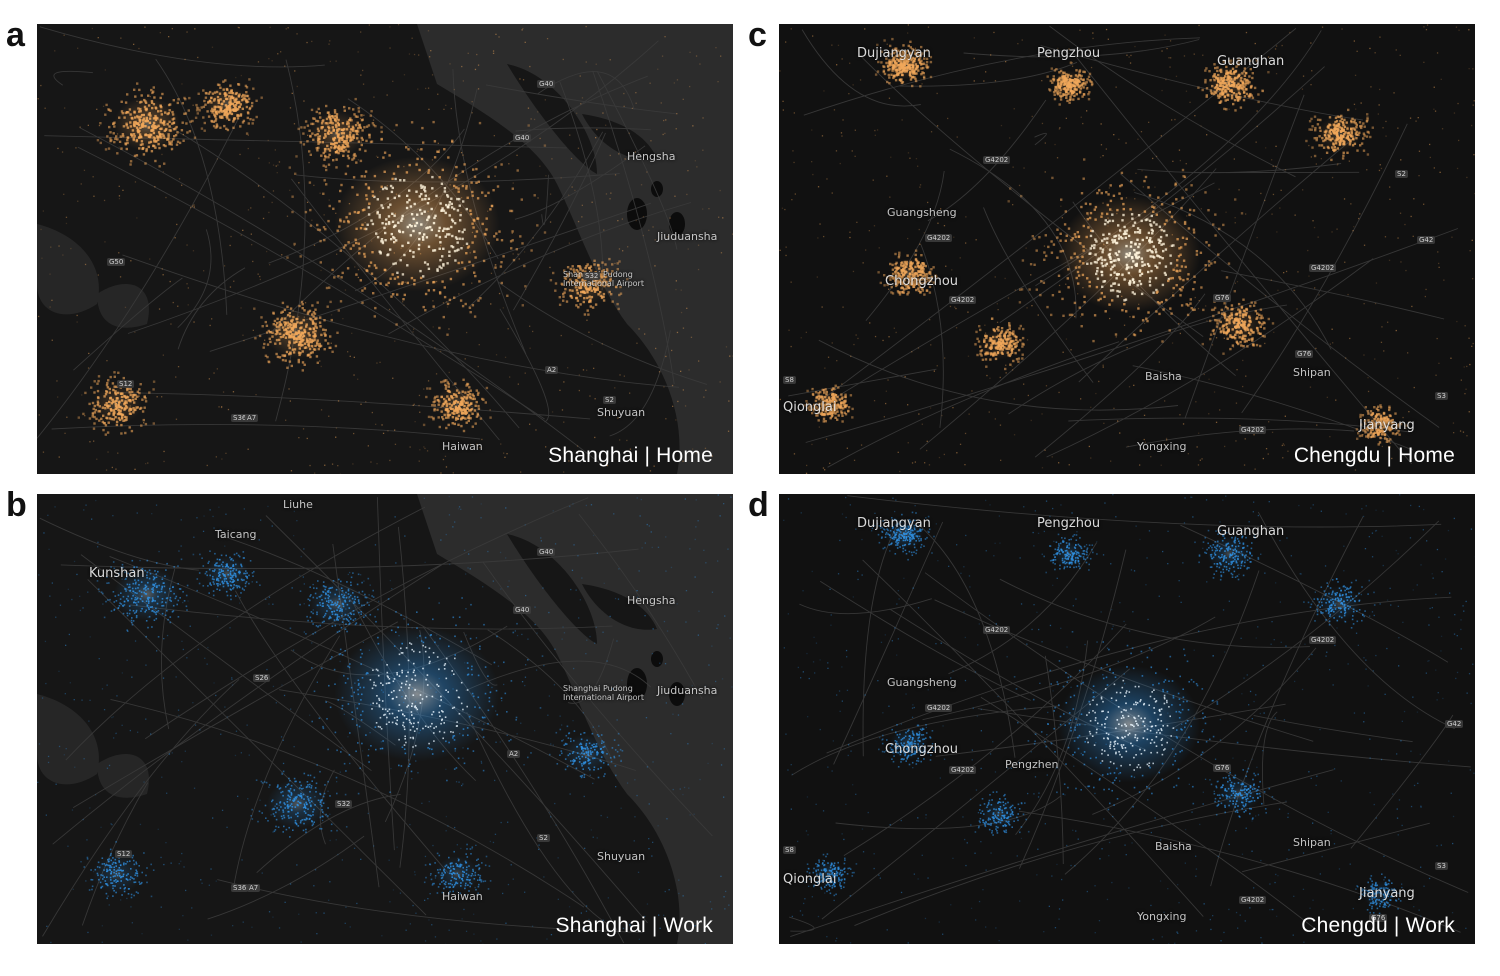 This screenshot has height=976, width=1500. What do you see at coordinates (236, 534) in the screenshot?
I see `place-label: Taicang` at bounding box center [236, 534].